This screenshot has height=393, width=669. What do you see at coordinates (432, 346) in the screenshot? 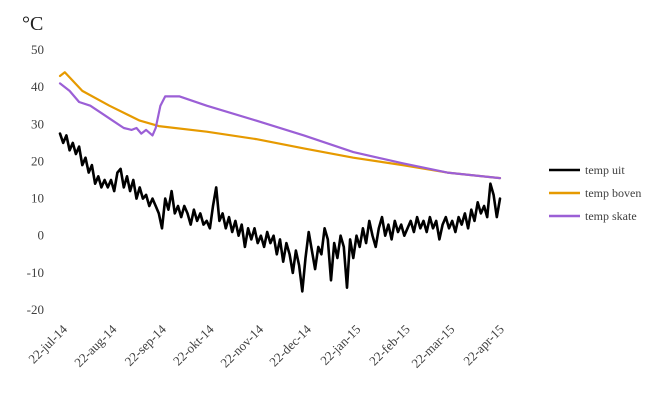
I see `x-tick-label: 22-mar-15` at bounding box center [432, 346].